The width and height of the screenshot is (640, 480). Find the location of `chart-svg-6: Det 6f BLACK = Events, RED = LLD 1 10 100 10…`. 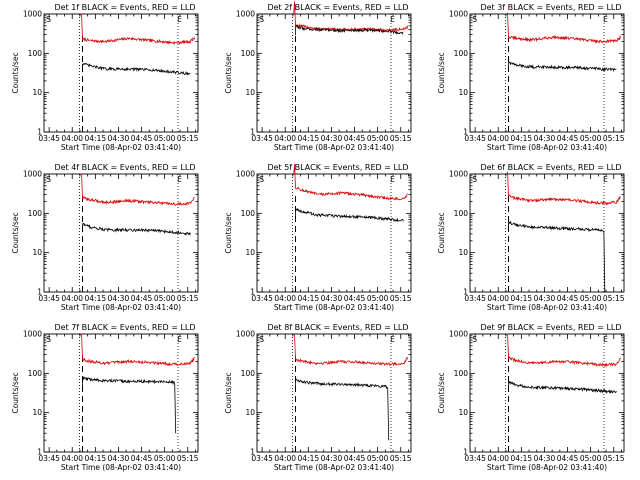

chart-svg-6: Det 6f BLACK = Events, RED = LLD 1 10 100 10… is located at coordinates (531, 237).